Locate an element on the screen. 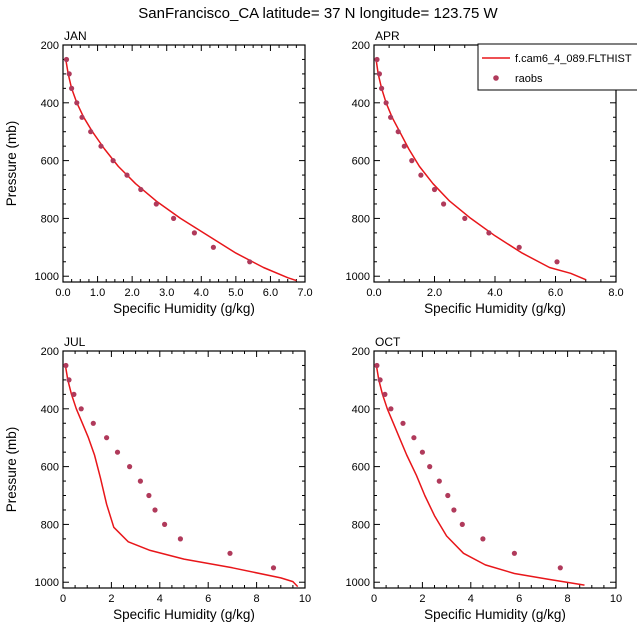  legend-line-label: f.cam6_4_089.FLTHIST is located at coordinates (573, 59).